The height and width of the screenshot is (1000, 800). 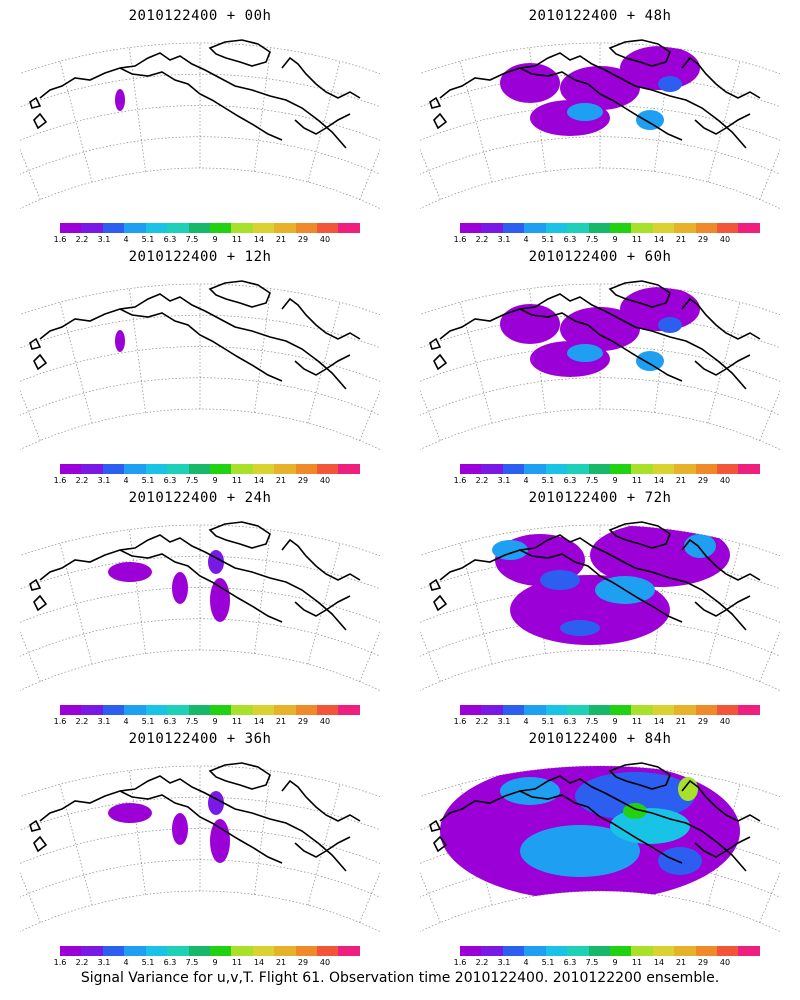 I want to click on colorbar-tick-label: 9, so click(x=215, y=239).